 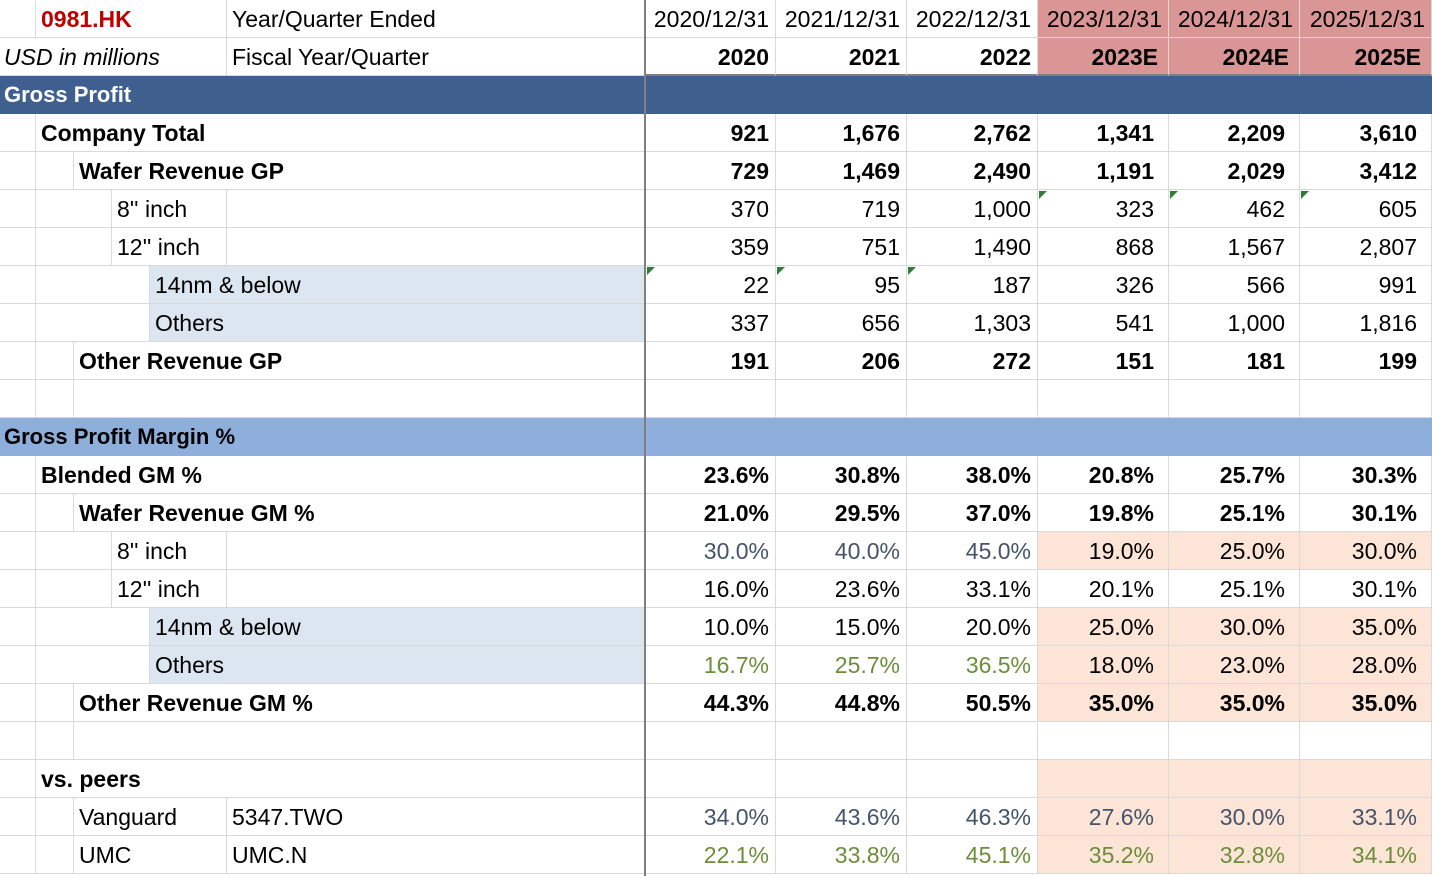 I want to click on value-cell: 15.0%, so click(x=841, y=627).